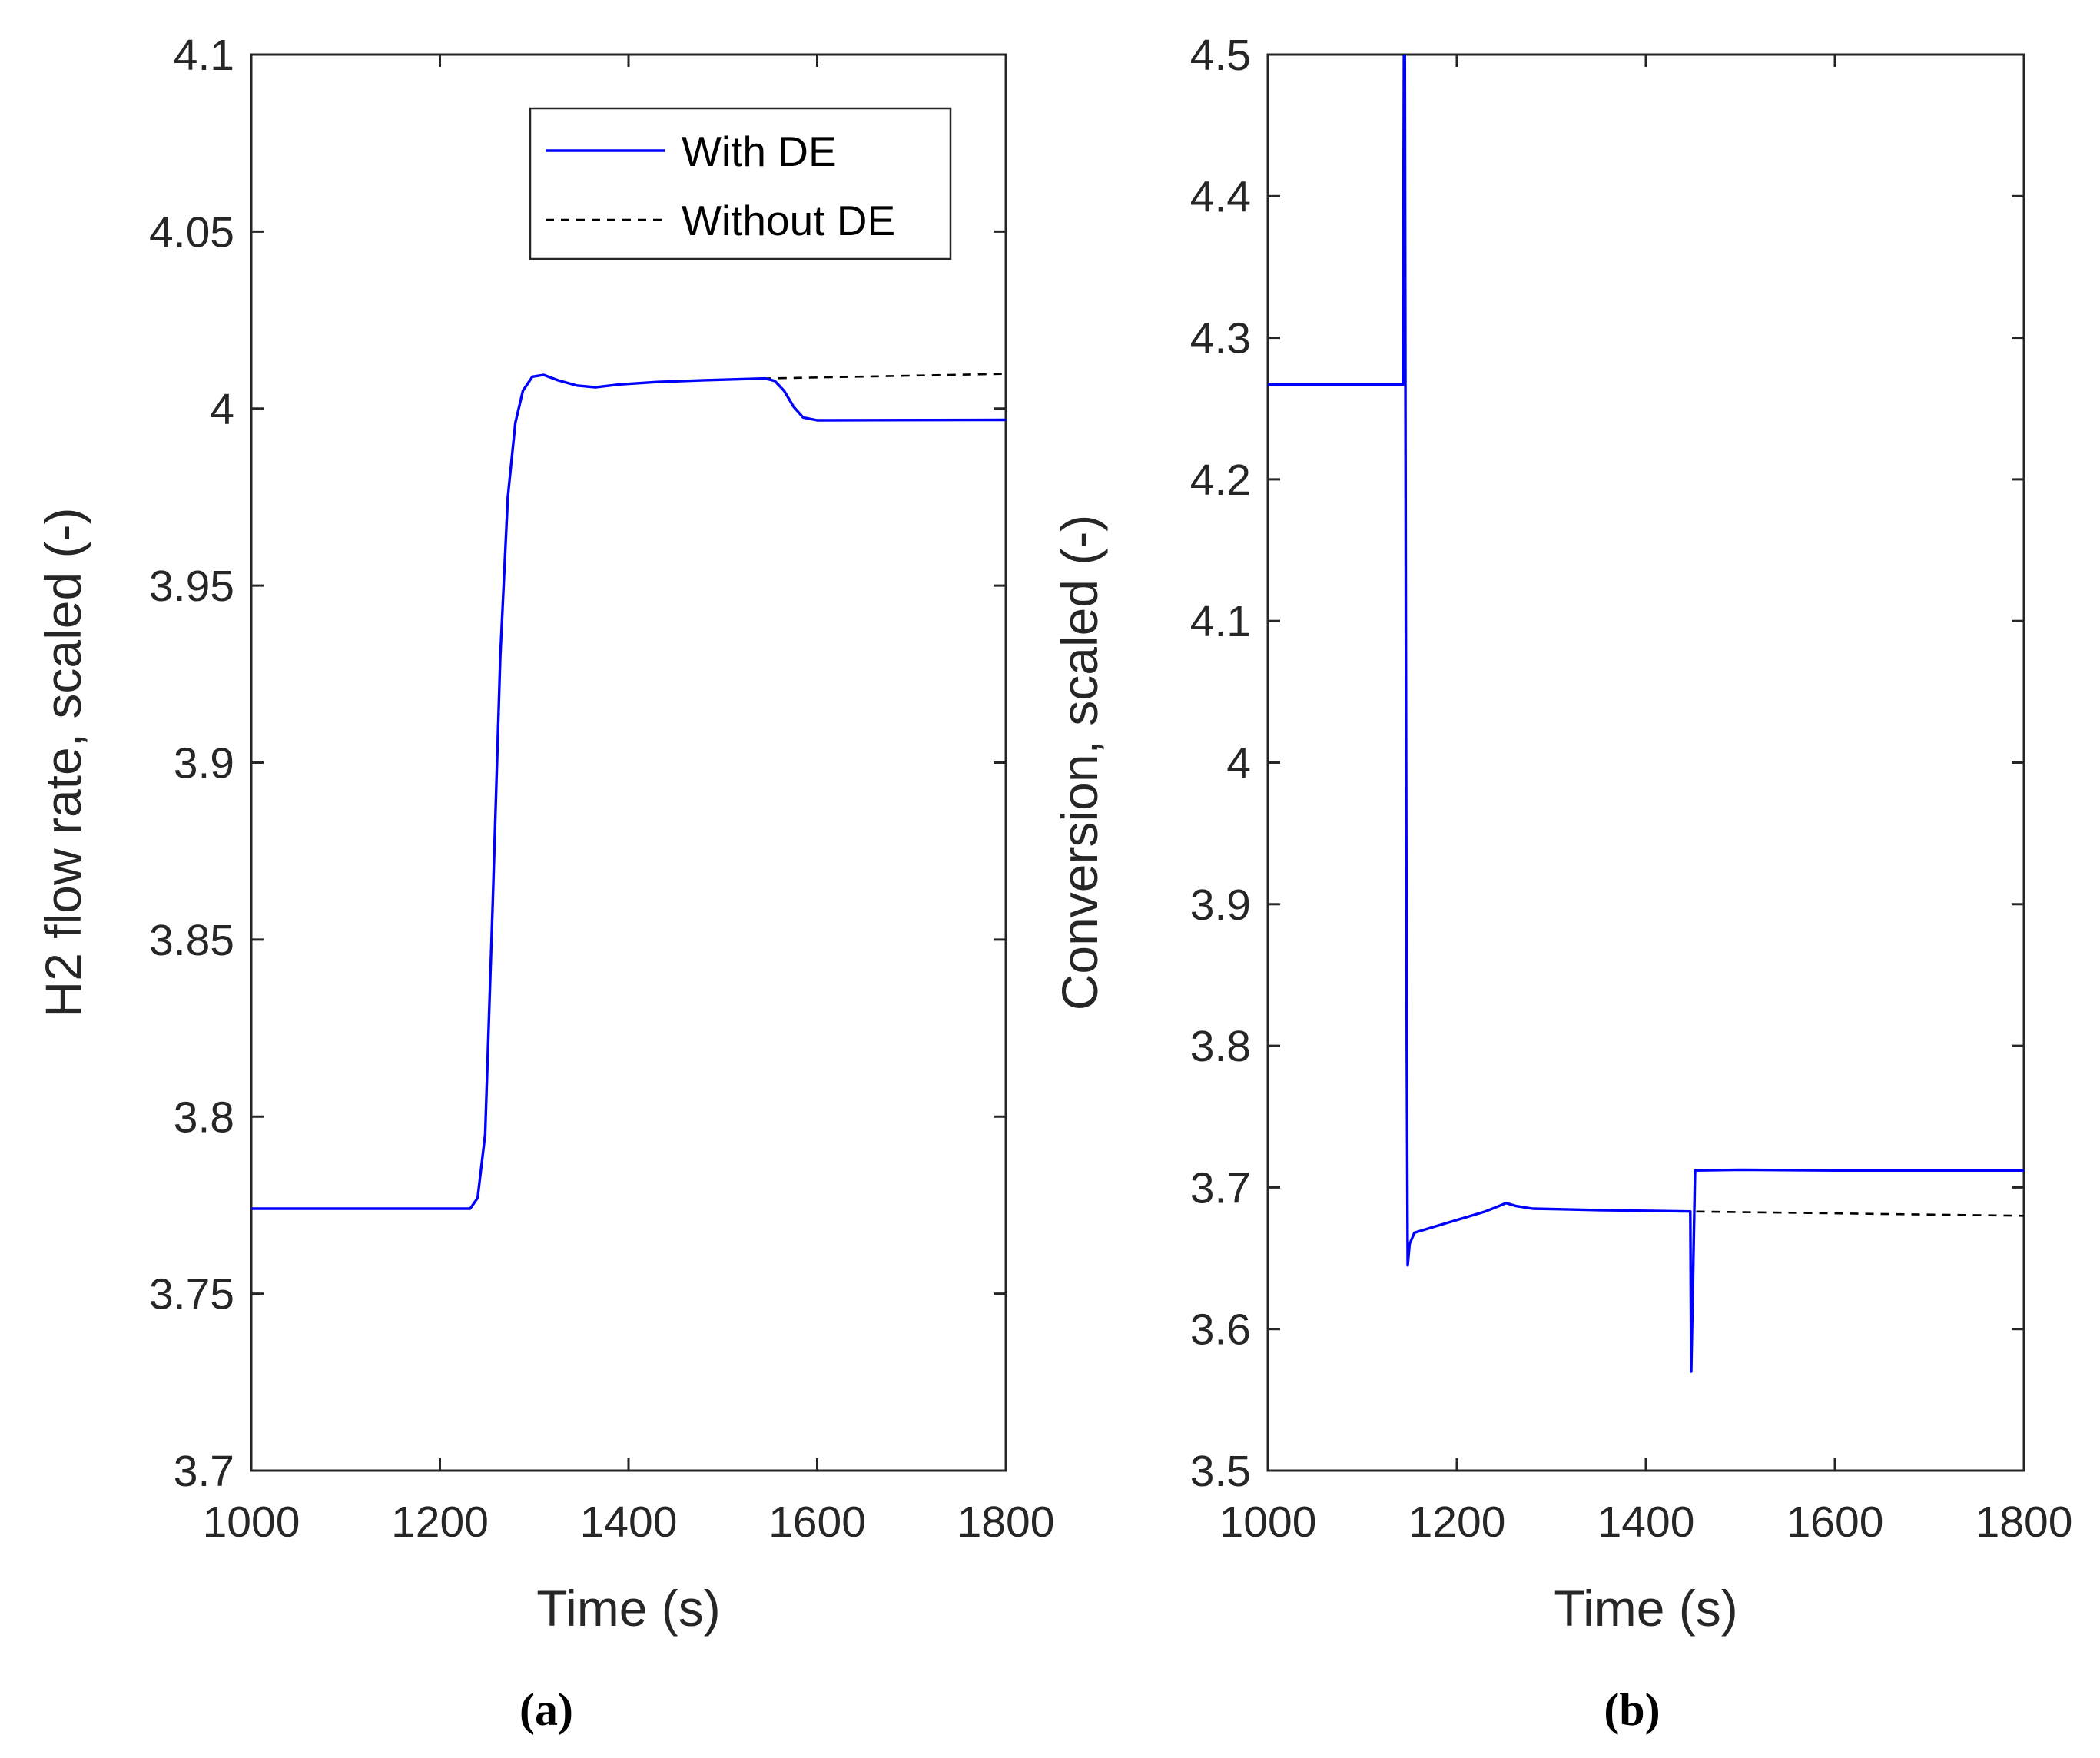 This screenshot has height=1758, width=2100. What do you see at coordinates (191, 1294) in the screenshot?
I see `y-tick-label: 3.75` at bounding box center [191, 1294].